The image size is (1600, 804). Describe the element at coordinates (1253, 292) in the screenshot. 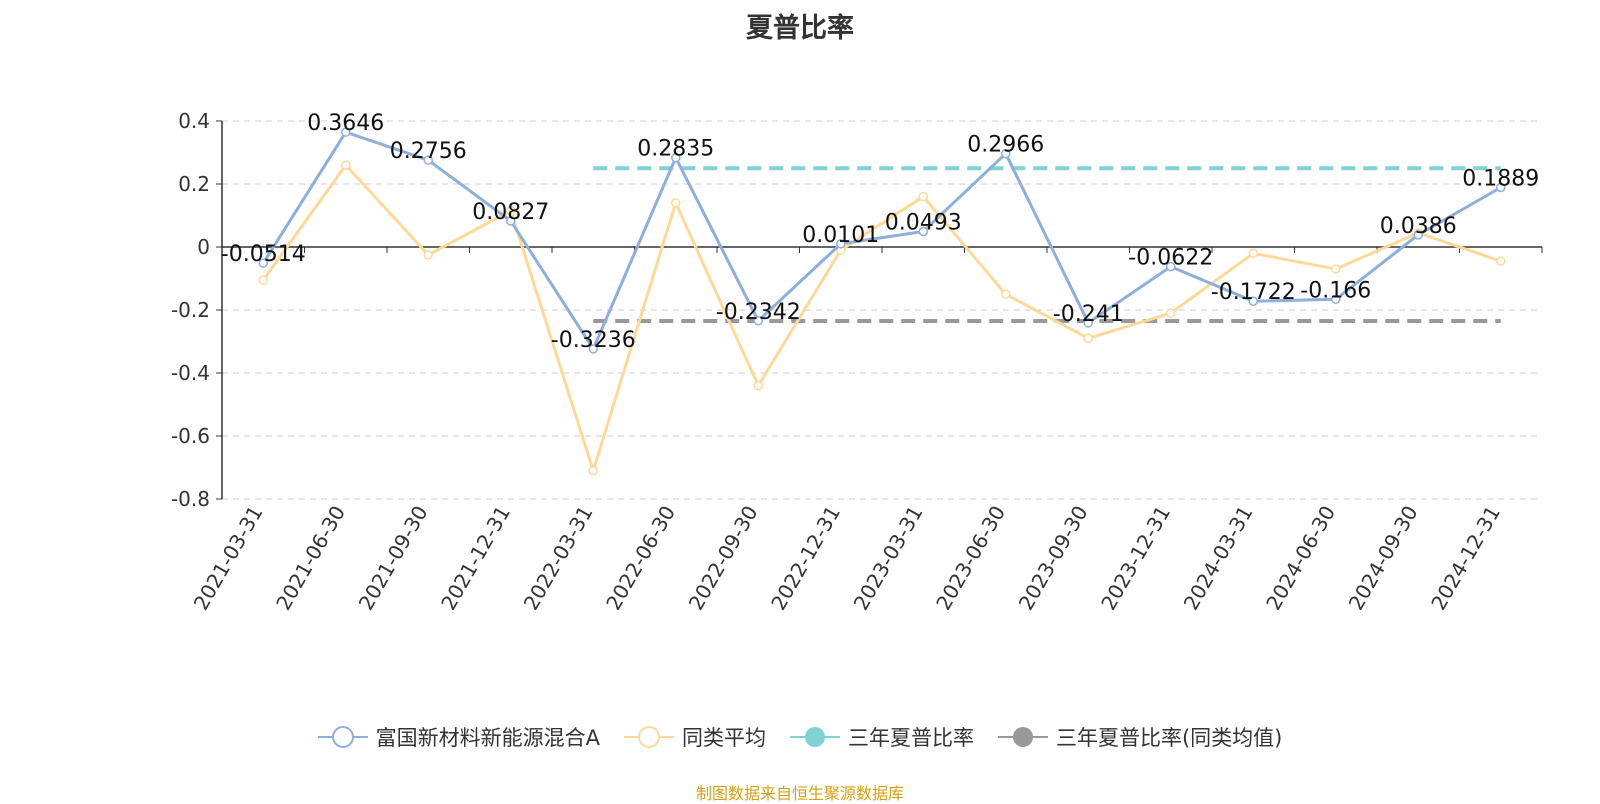

I see `data-label: -0.1722` at that location.